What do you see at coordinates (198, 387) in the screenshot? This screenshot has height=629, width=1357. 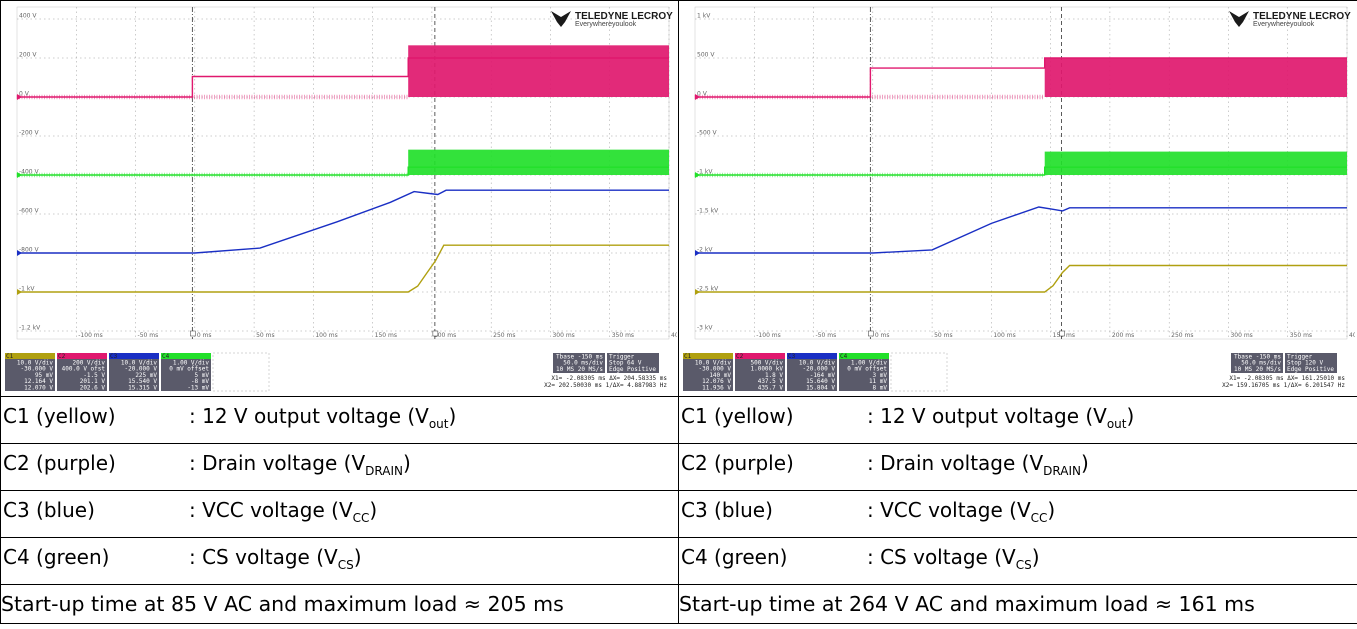 I see `panel-value: -13 mV` at bounding box center [198, 387].